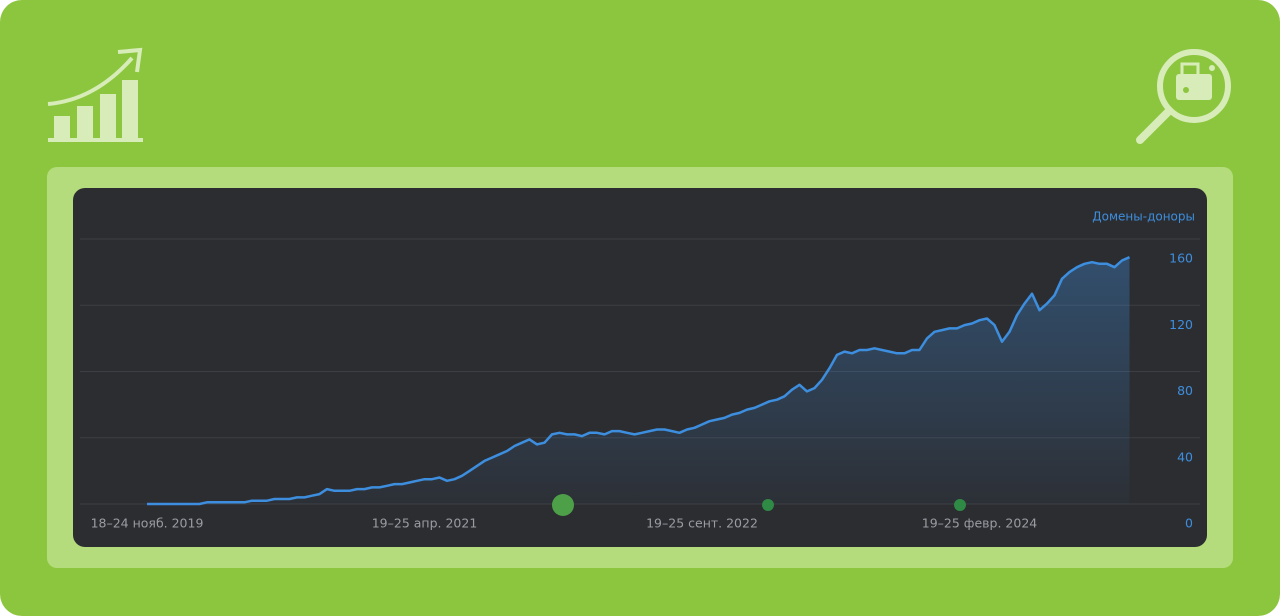 The height and width of the screenshot is (616, 1280). I want to click on y-tick-label: 0, so click(1189, 523).